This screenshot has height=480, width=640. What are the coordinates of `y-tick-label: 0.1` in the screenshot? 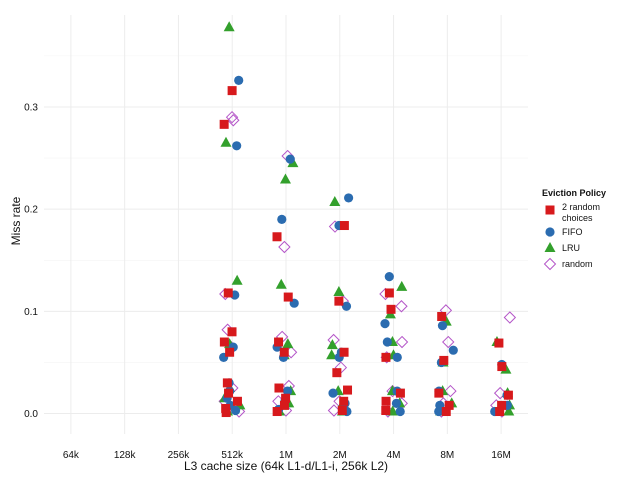 It's located at (31, 312).